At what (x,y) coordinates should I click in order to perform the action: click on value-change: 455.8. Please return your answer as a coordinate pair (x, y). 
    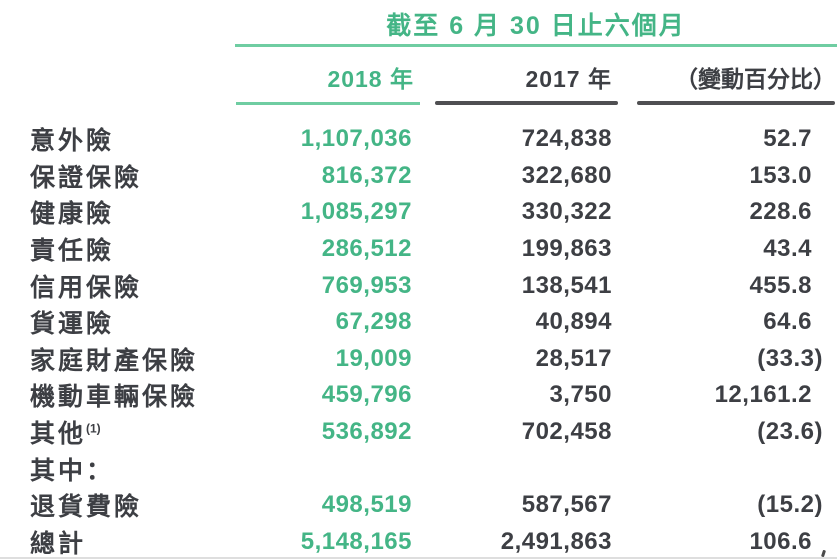
    Looking at the image, I should click on (780, 285).